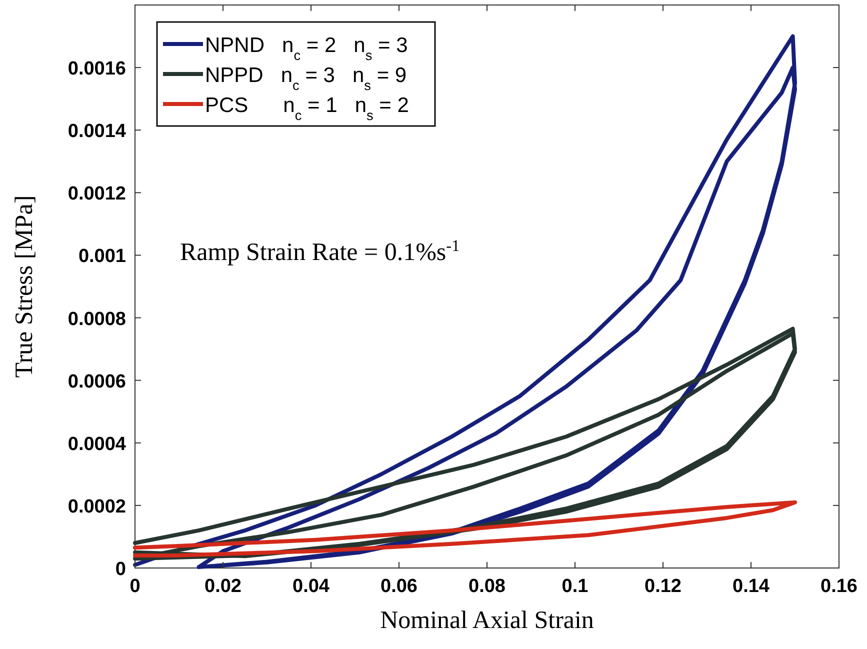  What do you see at coordinates (97, 194) in the screenshot?
I see `y-tick-label: 0.0012` at bounding box center [97, 194].